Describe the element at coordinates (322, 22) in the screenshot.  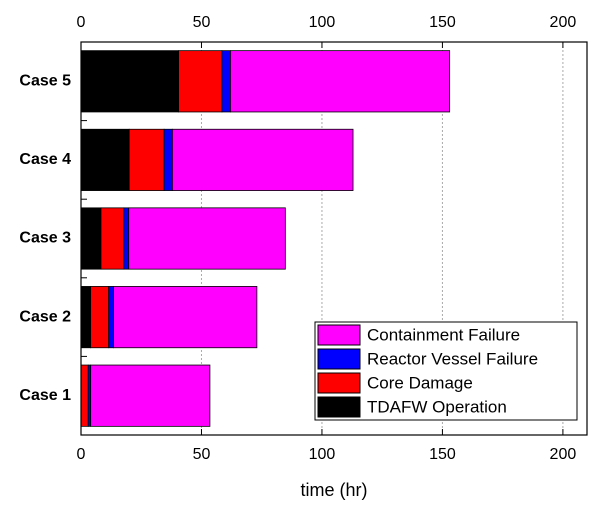
I see `x-tick-label-top: 100` at that location.